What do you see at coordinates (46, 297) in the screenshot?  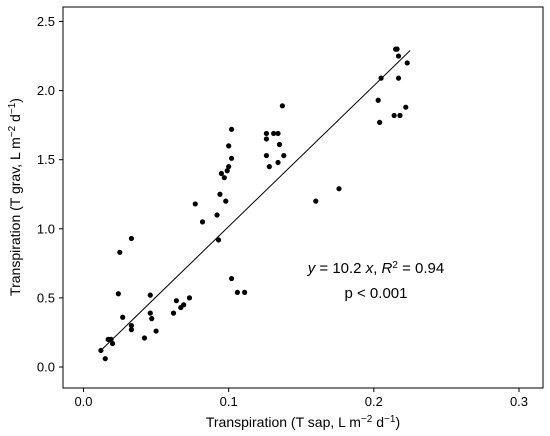 I see `y-tick-label: 0.5` at bounding box center [46, 297].